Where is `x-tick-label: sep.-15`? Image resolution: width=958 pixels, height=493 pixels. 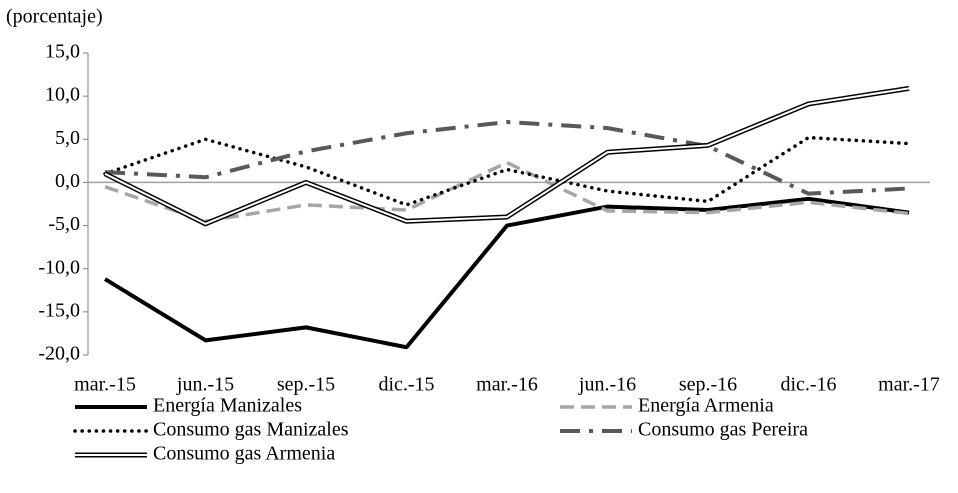
x-tick-label: sep.-15 is located at coordinates (306, 385).